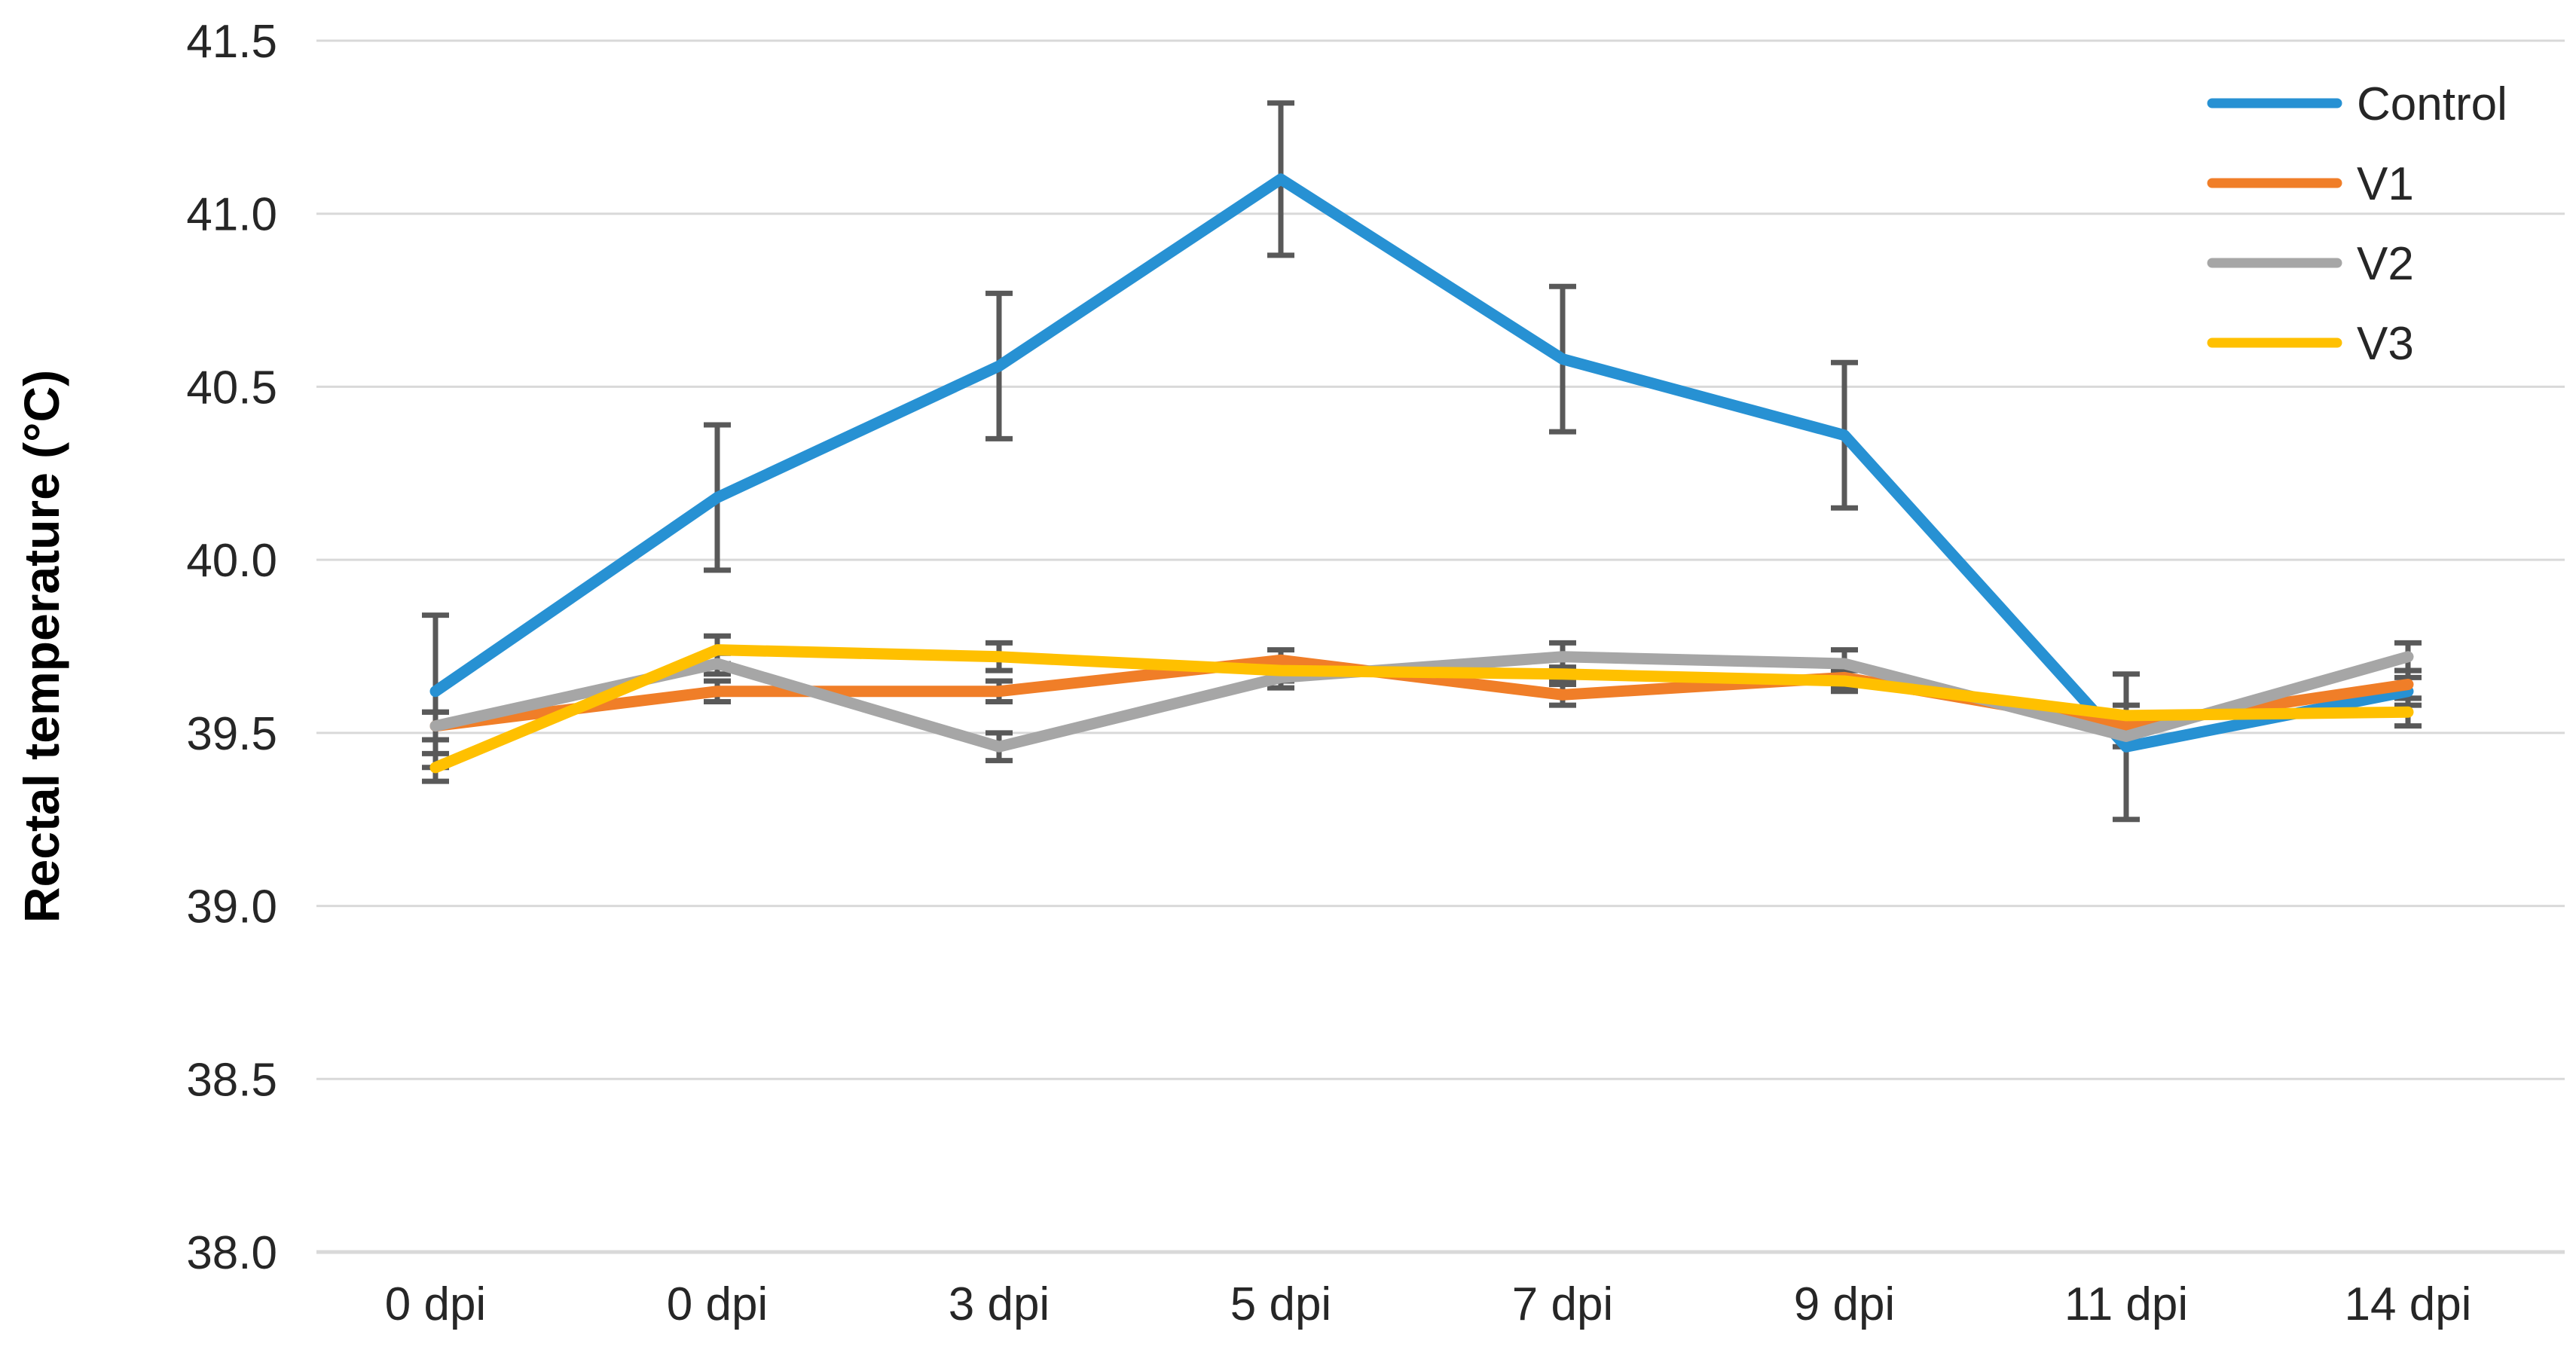 The height and width of the screenshot is (1359, 2576). Describe the element at coordinates (2385, 184) in the screenshot. I see `legend-label-v1: V1` at that location.